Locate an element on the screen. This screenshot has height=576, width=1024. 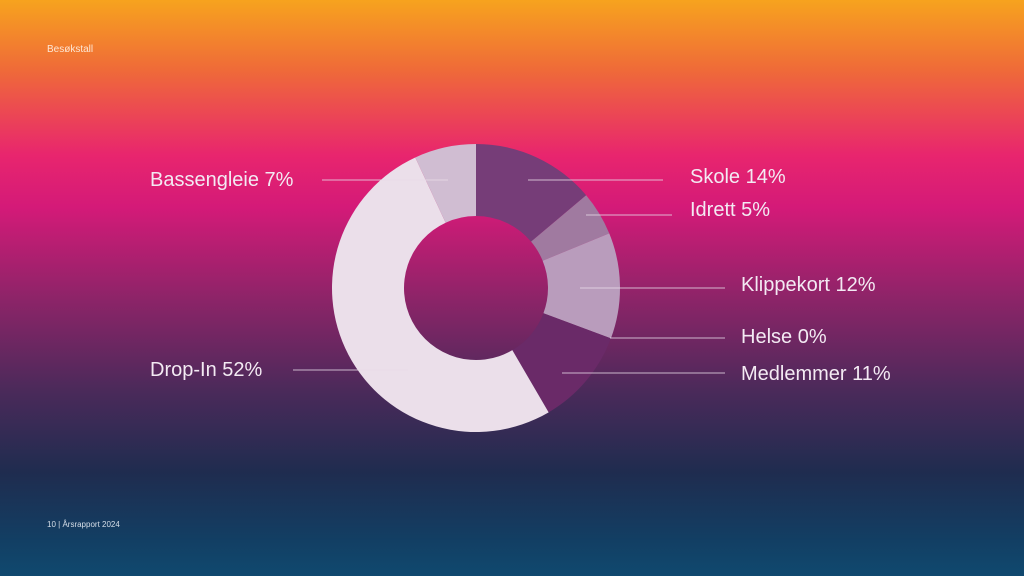
data-label: Idrett 5% is located at coordinates (730, 210).